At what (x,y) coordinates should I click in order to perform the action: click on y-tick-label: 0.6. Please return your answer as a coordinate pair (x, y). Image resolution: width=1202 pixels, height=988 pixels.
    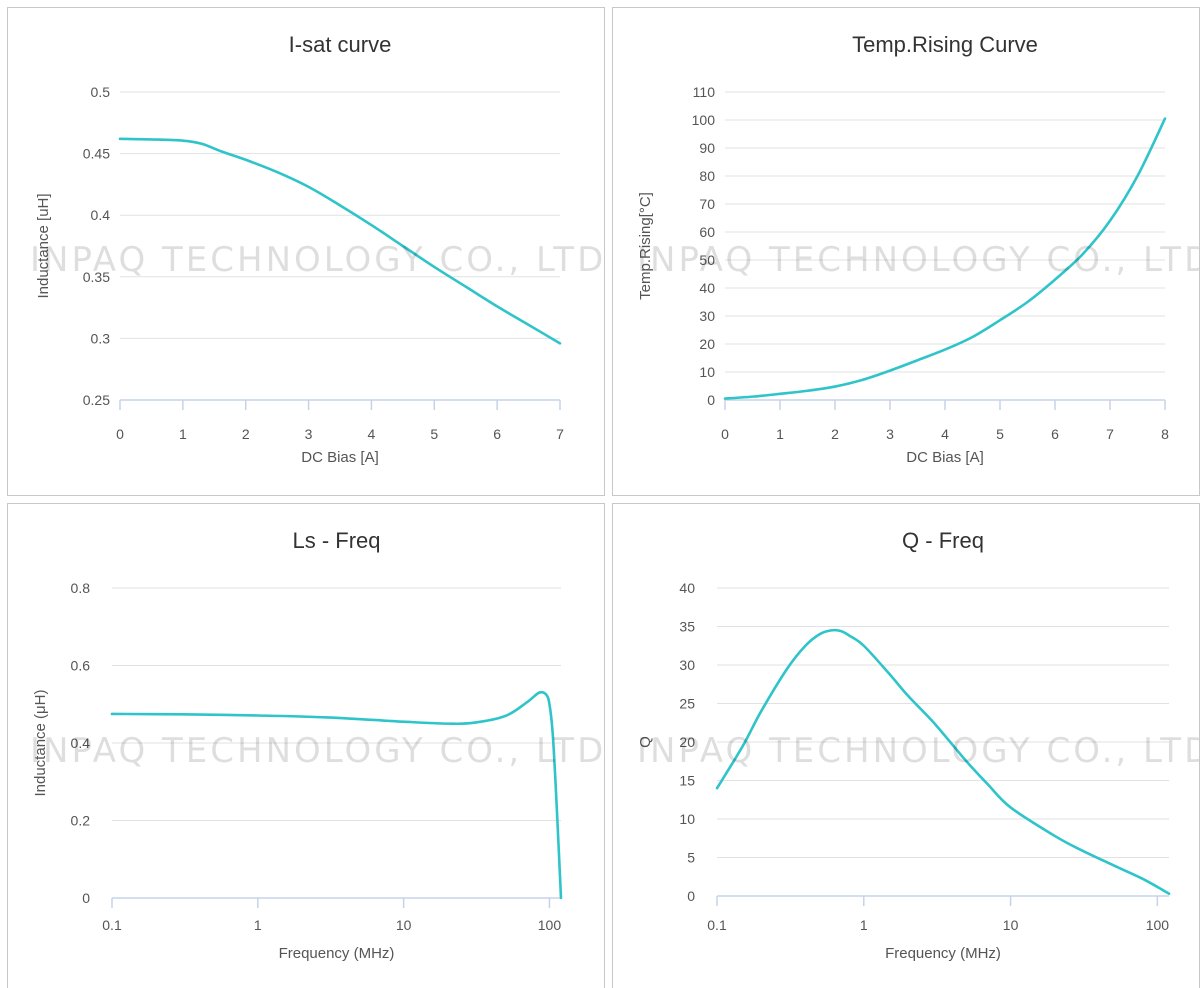
    Looking at the image, I should click on (81, 666).